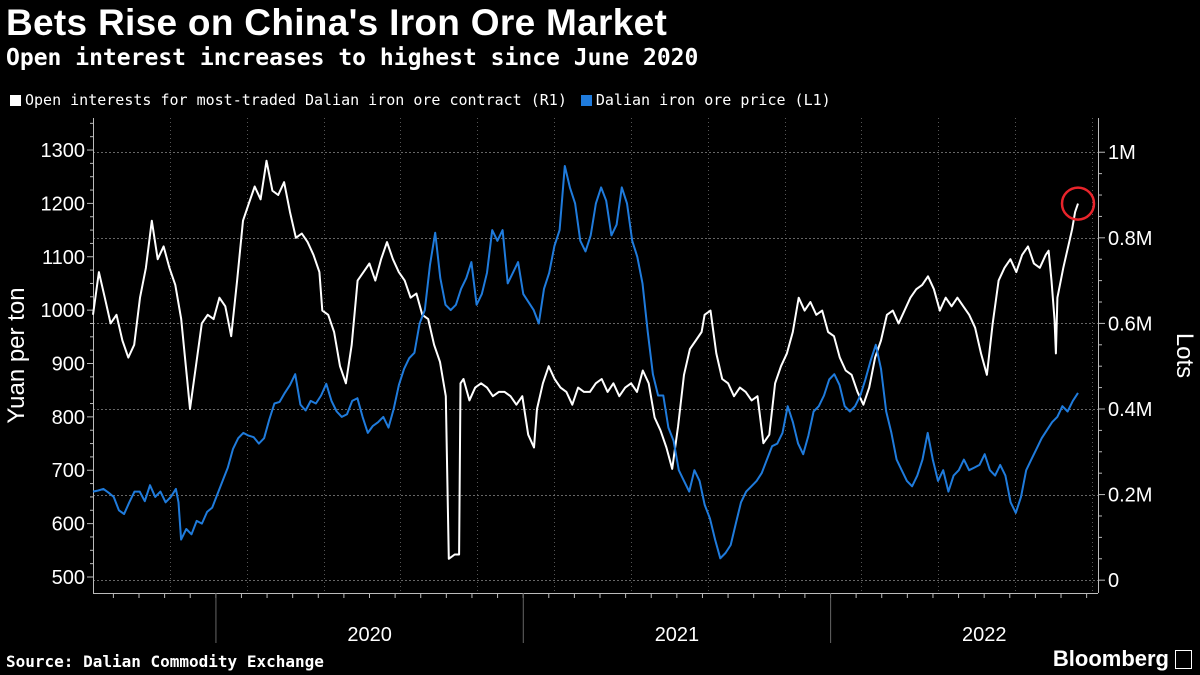  I want to click on left-tick-label: 1100, so click(63, 258).